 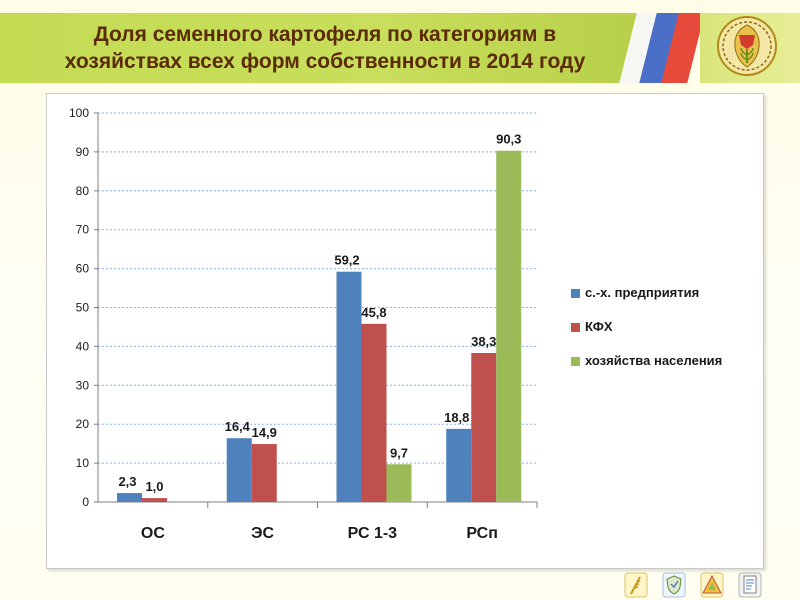 What do you see at coordinates (264, 432) in the screenshot?
I see `data-label: 14,9` at bounding box center [264, 432].